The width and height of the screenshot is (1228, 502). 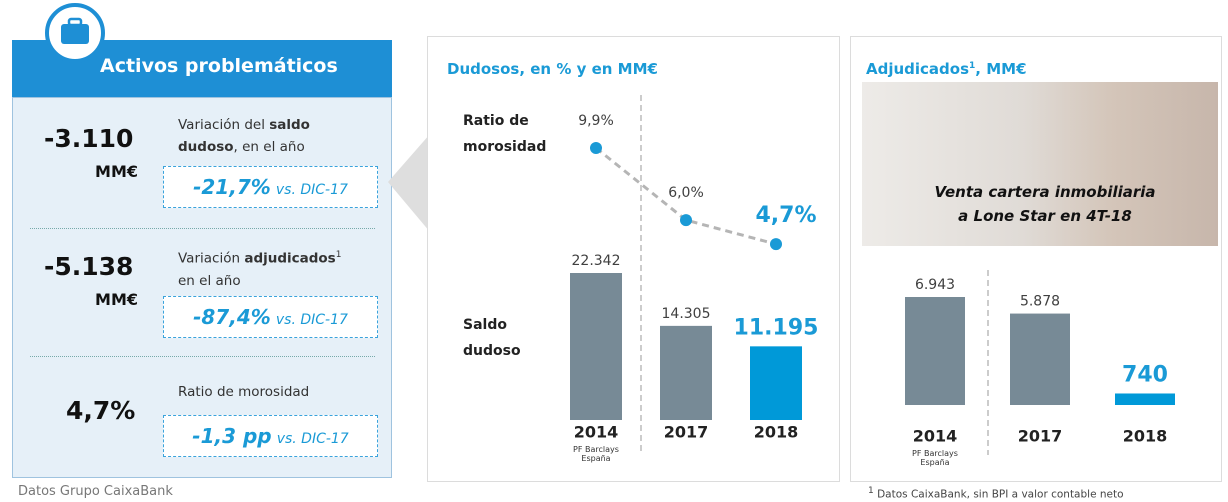 What do you see at coordinates (686, 314) in the screenshot?
I see `value-label: 14.305` at bounding box center [686, 314].